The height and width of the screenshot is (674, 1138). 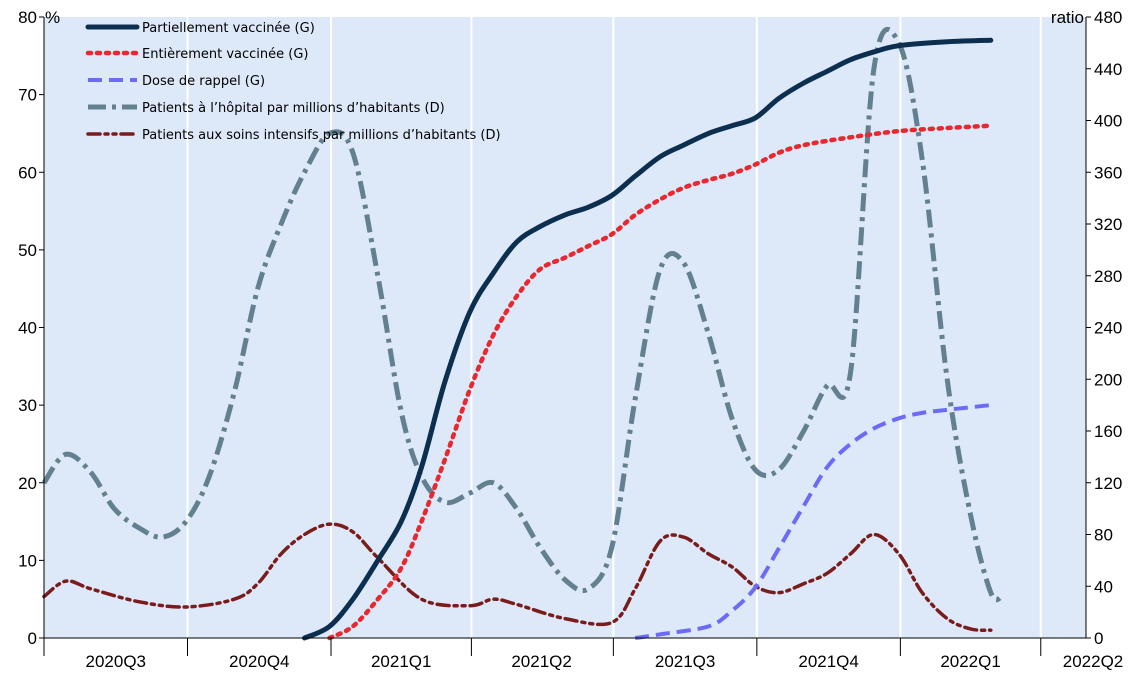 I want to click on x-tick-label: 2022Q2, so click(x=1093, y=661).